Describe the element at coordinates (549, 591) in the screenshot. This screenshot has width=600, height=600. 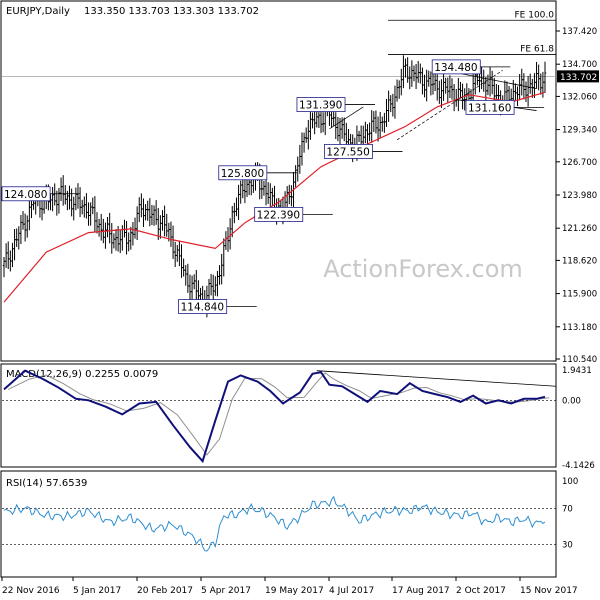
I see `date-axis-label: 15 Nov 2017` at that location.